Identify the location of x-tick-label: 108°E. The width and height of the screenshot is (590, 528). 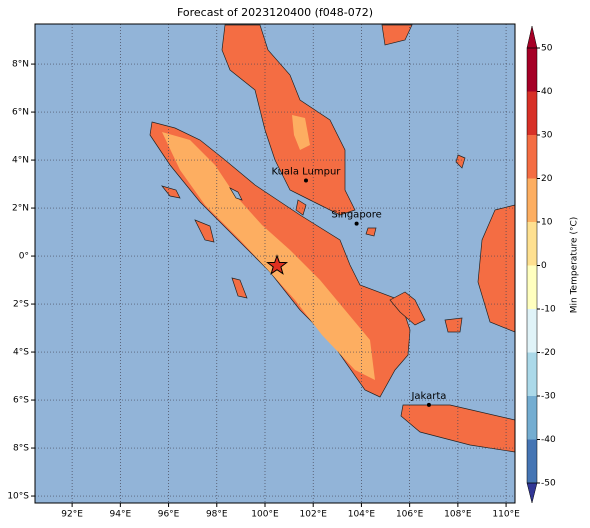
(458, 515).